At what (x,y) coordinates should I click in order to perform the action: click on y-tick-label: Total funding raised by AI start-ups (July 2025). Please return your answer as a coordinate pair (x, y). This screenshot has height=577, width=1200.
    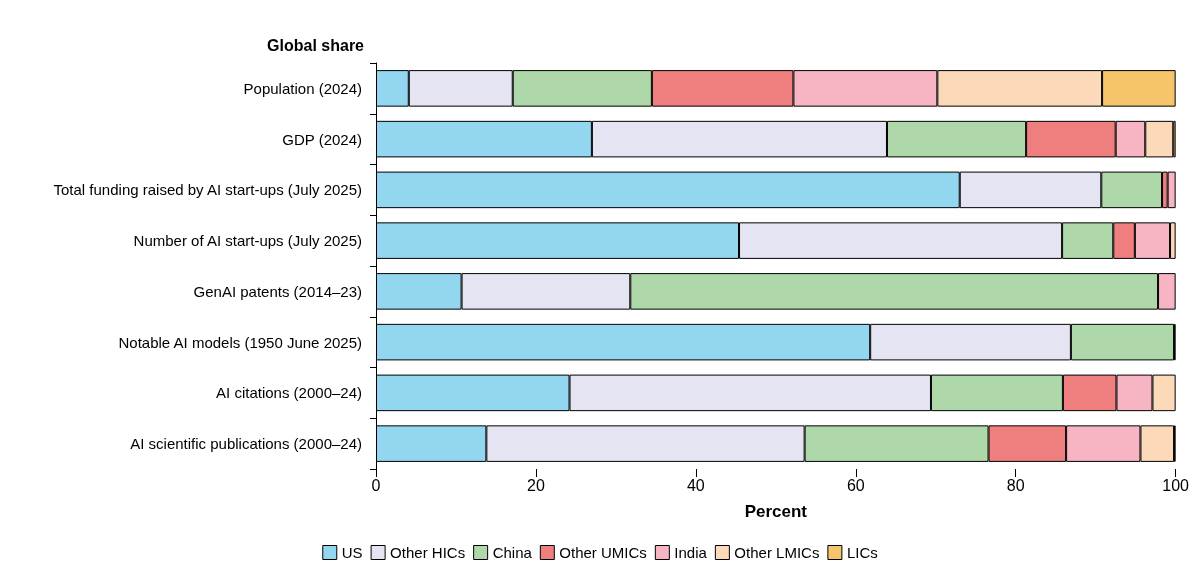
    Looking at the image, I should click on (207, 190).